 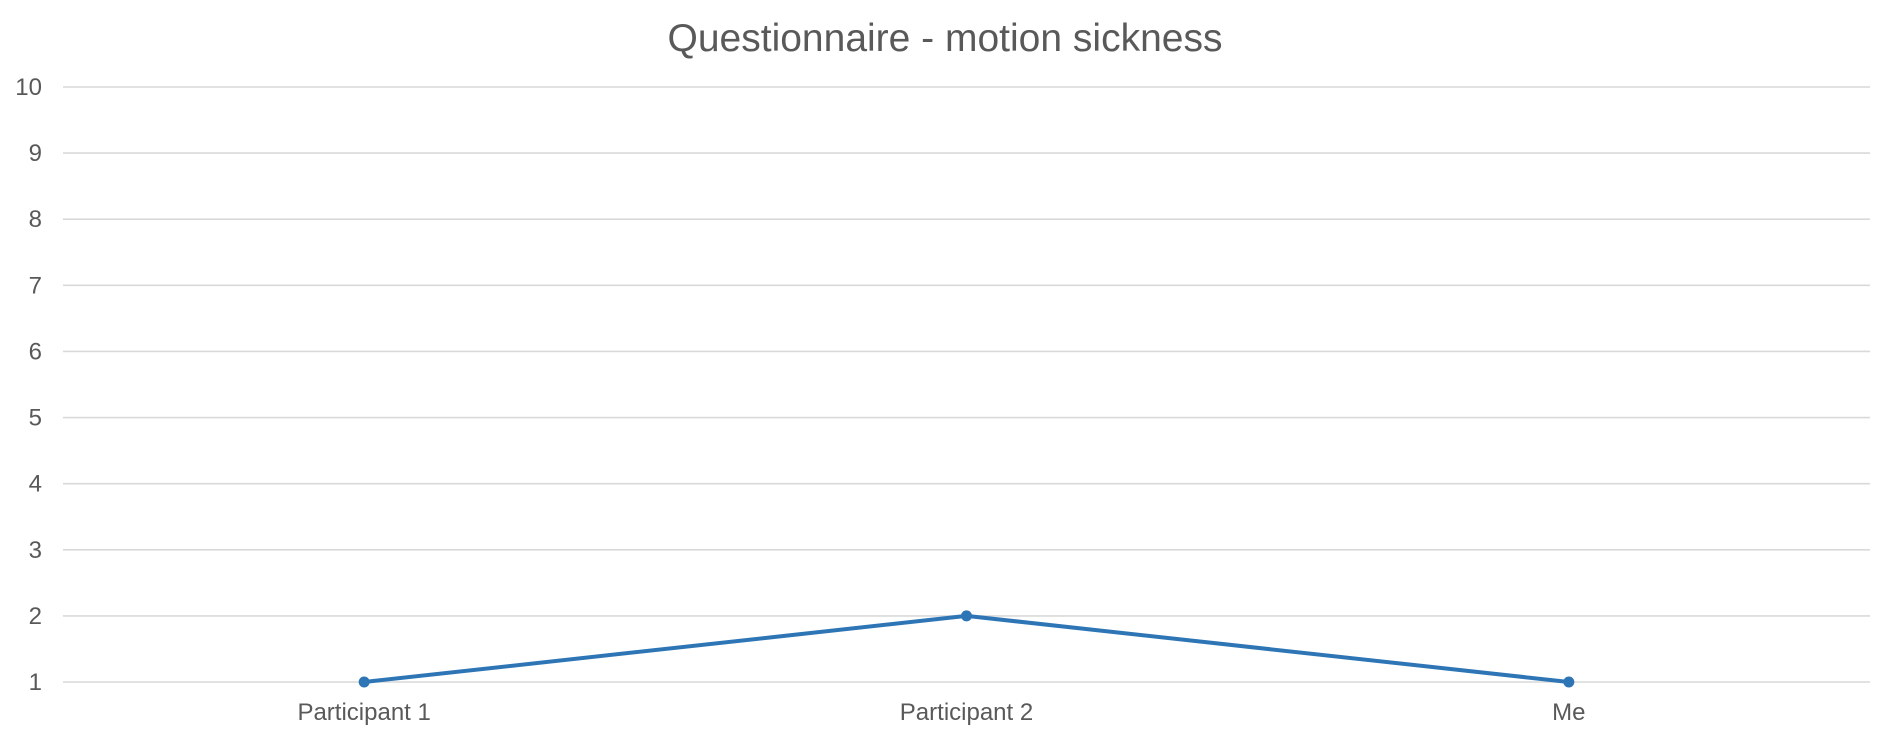 I want to click on x-tick-label: Me, so click(x=1568, y=712).